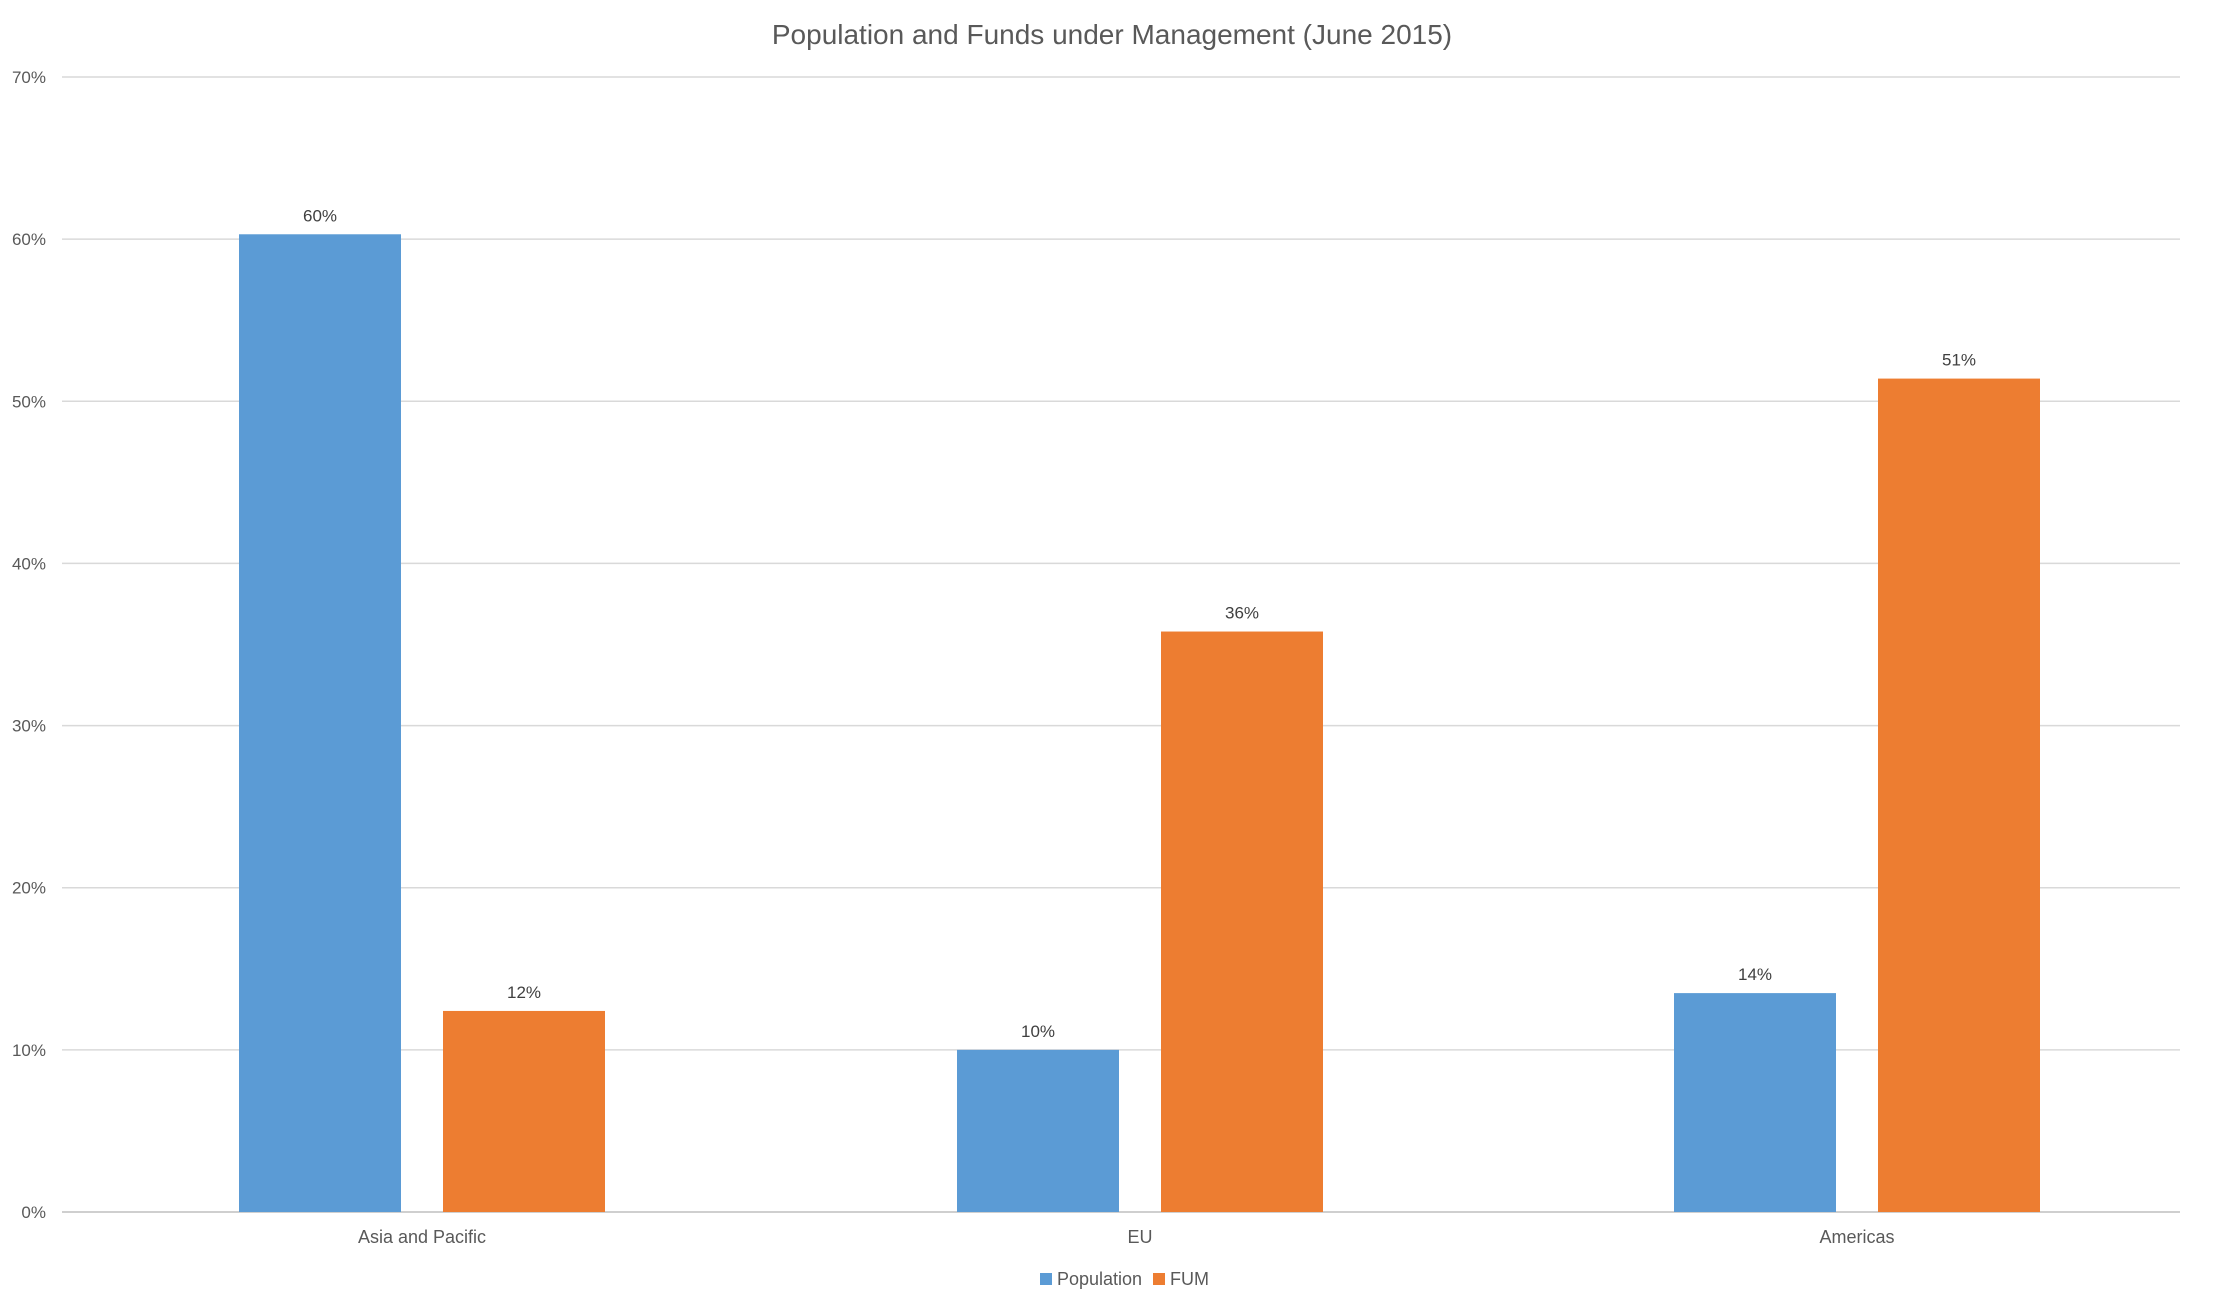 Image resolution: width=2224 pixels, height=1300 pixels. I want to click on y-tick-label: 40%, so click(29, 563).